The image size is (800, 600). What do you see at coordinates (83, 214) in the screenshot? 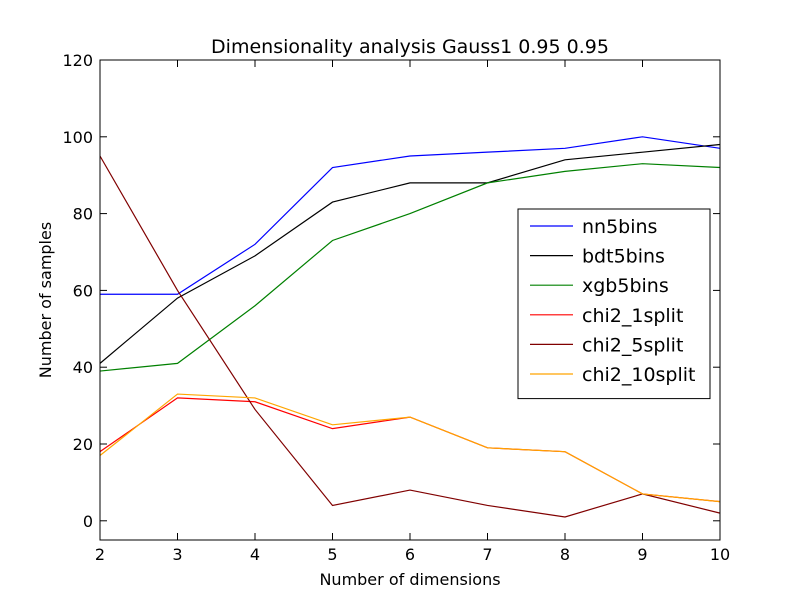
I see `y-tick-label: 80` at bounding box center [83, 214].